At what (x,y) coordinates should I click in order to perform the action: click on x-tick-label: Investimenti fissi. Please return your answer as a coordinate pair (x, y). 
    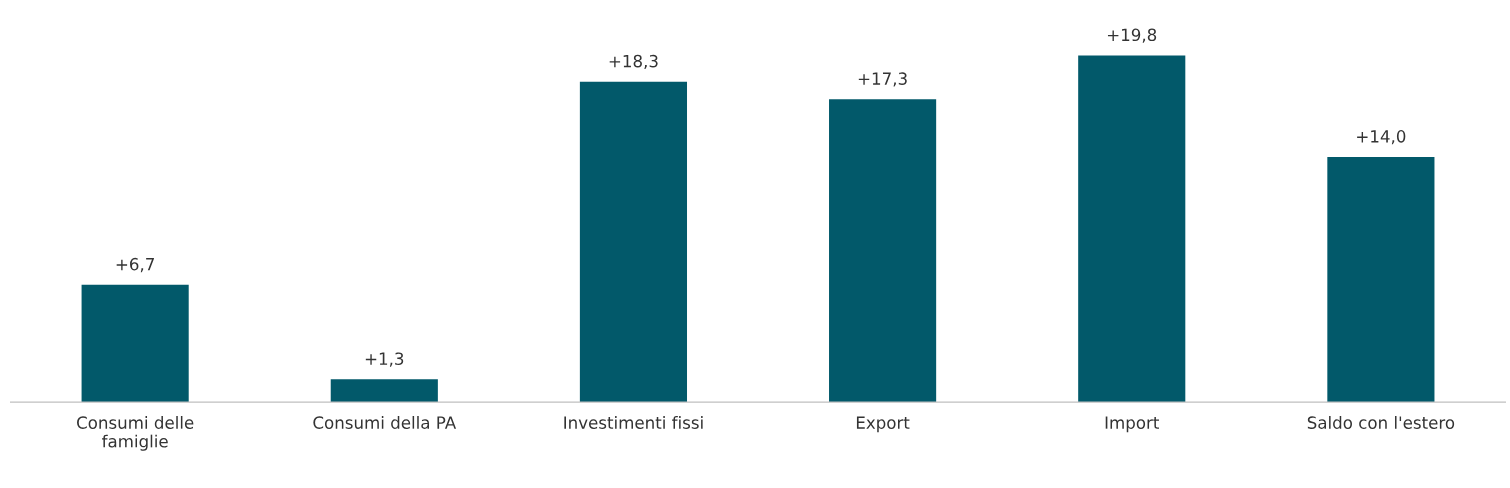
    Looking at the image, I should click on (633, 422).